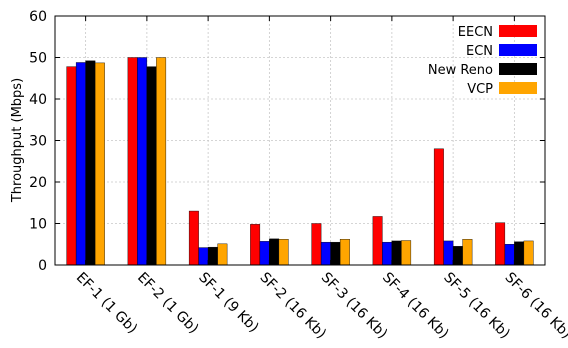 This screenshot has height=348, width=568. I want to click on y-tick-label: 20, so click(38, 183).